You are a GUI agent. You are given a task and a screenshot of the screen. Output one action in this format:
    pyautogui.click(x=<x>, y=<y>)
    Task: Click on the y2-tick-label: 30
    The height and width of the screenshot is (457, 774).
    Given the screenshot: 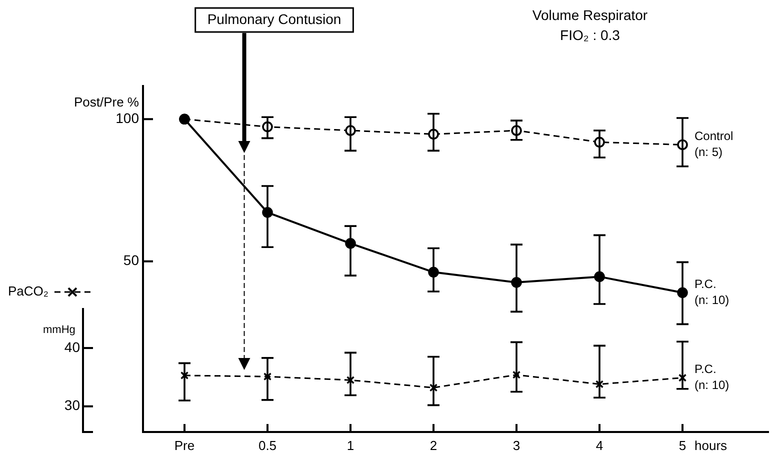 What is the action you would take?
    pyautogui.click(x=72, y=405)
    